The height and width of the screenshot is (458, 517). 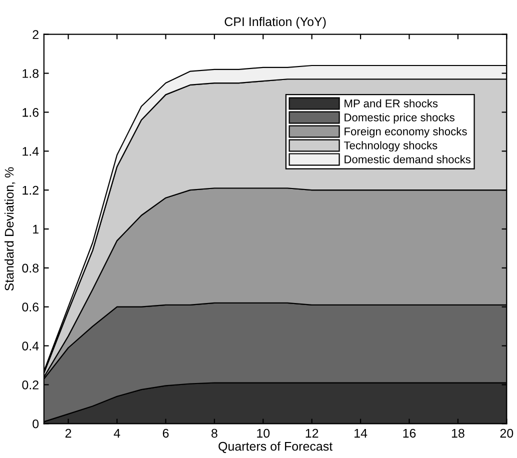 What do you see at coordinates (35, 34) in the screenshot?
I see `y-tick-label: 2` at bounding box center [35, 34].